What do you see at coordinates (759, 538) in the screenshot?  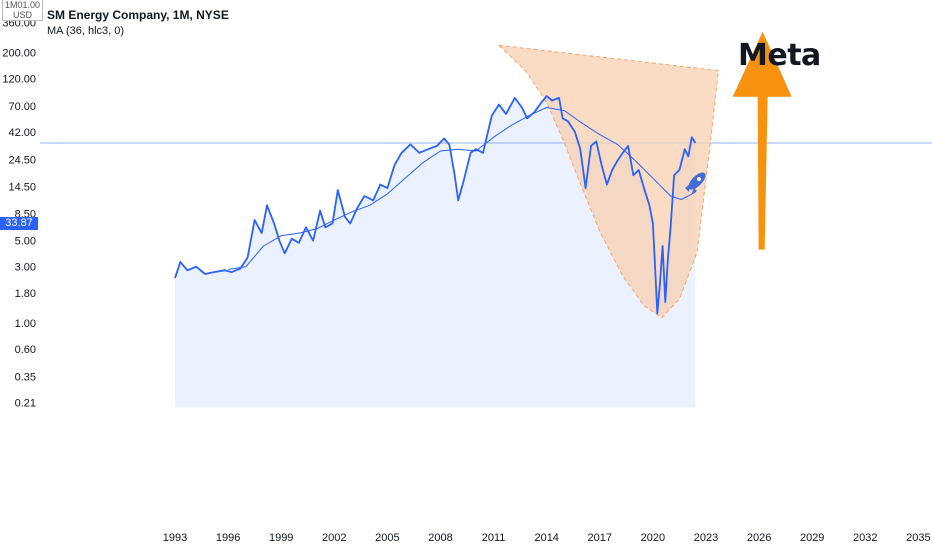 I see `x-tick-label: 2026` at bounding box center [759, 538].